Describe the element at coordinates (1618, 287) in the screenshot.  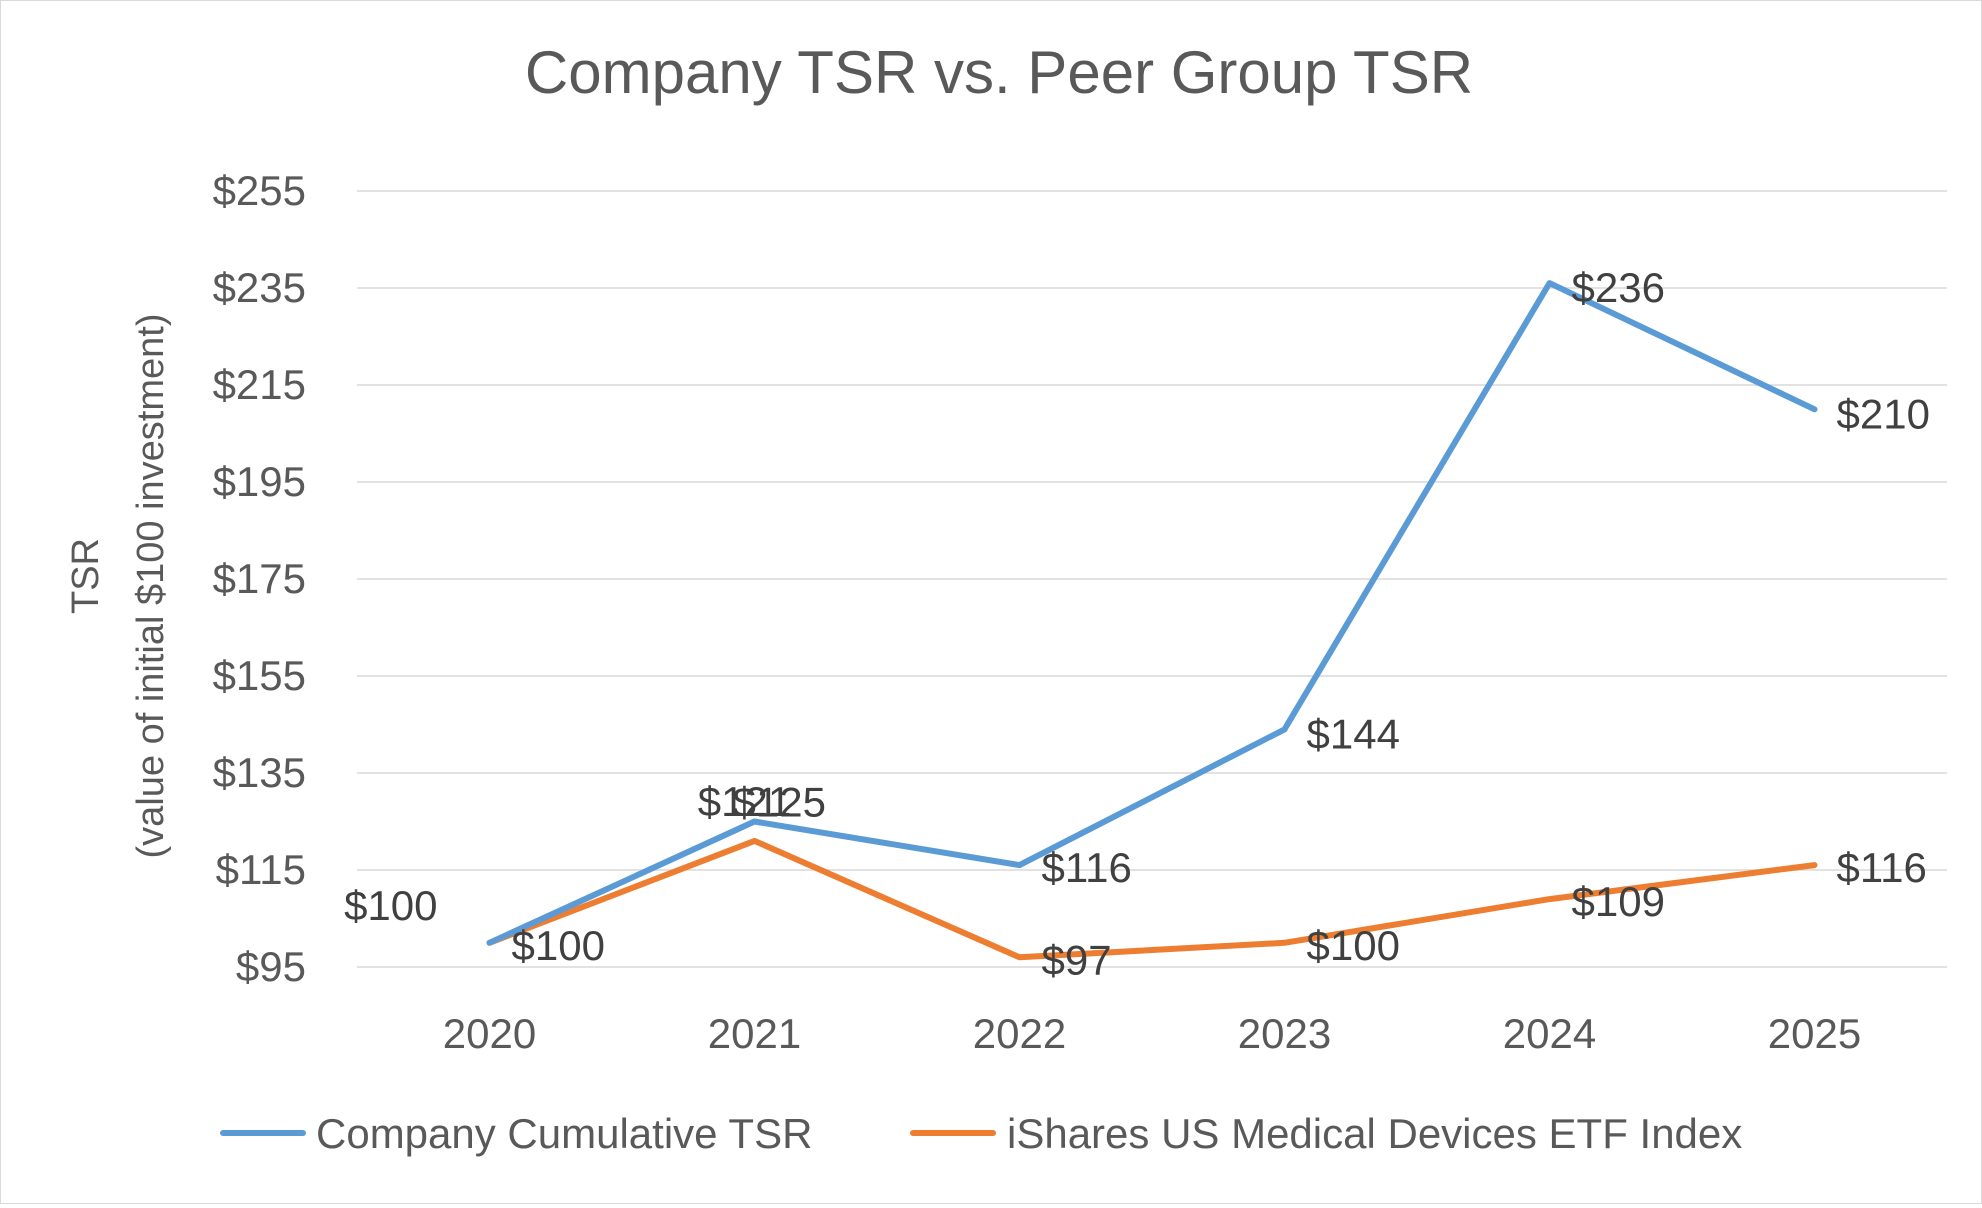
I see `data-label: $236` at that location.